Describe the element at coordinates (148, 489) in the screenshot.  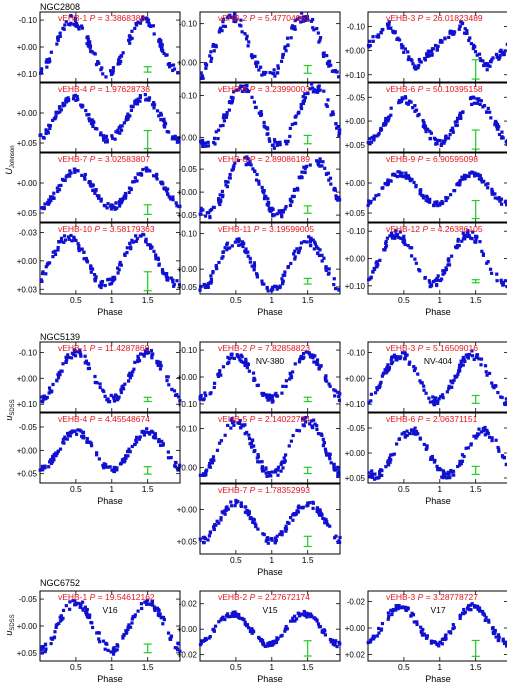
I see `x-tick-label: 1.5` at that location.